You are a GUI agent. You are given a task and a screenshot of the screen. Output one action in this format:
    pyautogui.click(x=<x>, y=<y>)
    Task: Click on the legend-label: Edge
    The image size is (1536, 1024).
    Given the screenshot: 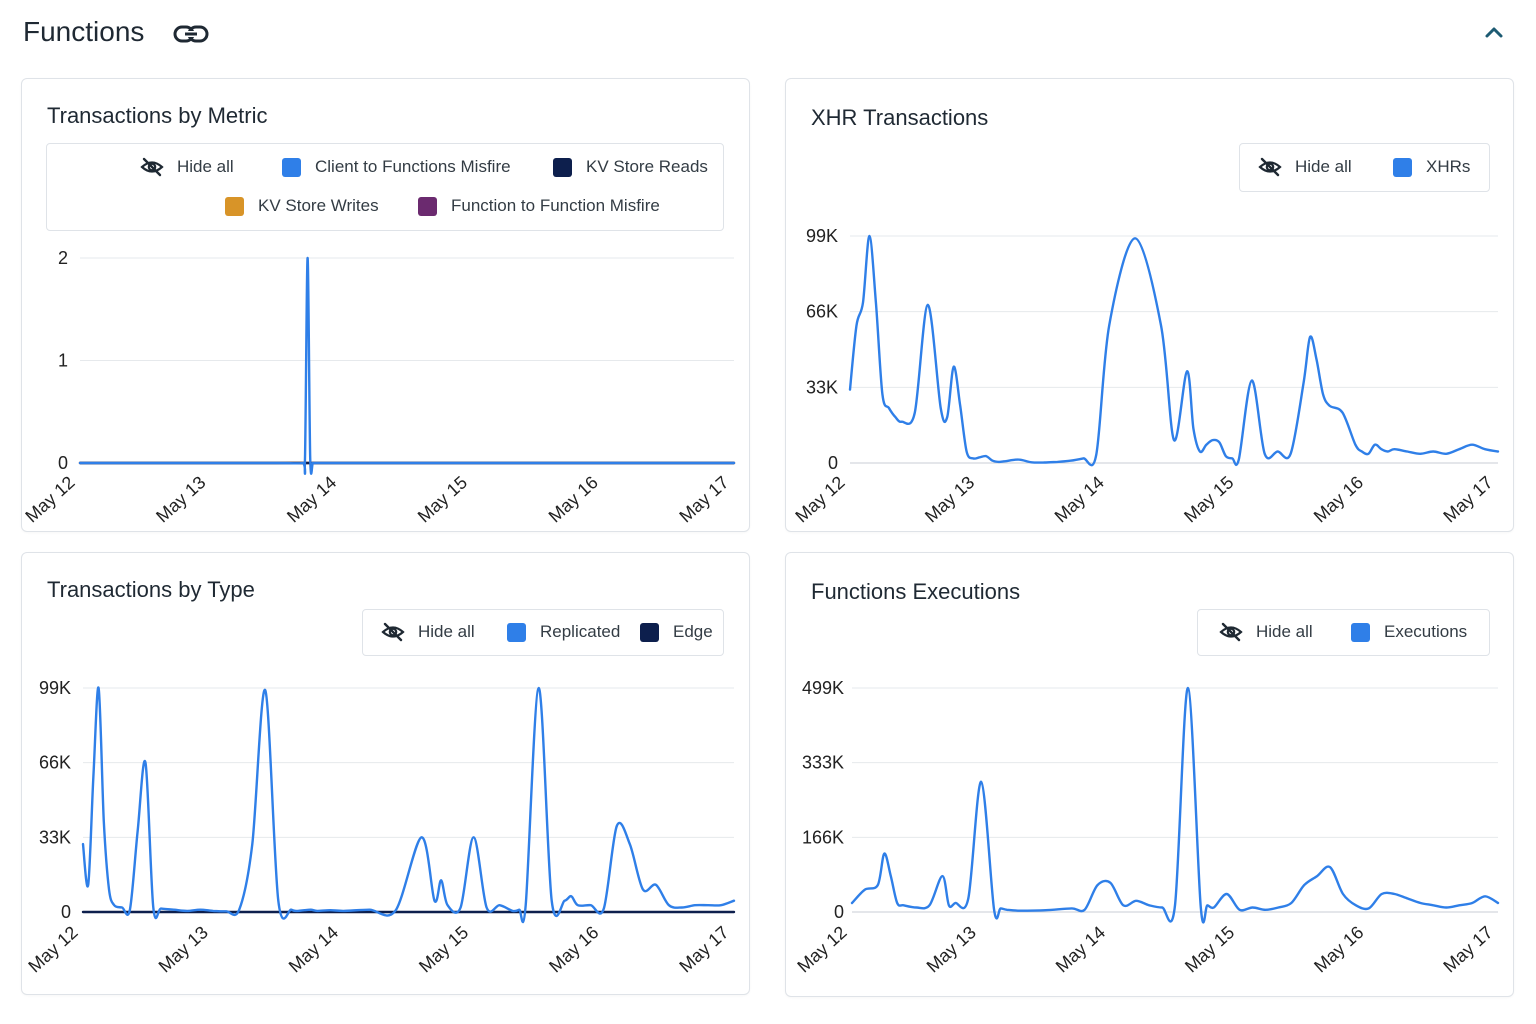 What is the action you would take?
    pyautogui.click(x=693, y=631)
    